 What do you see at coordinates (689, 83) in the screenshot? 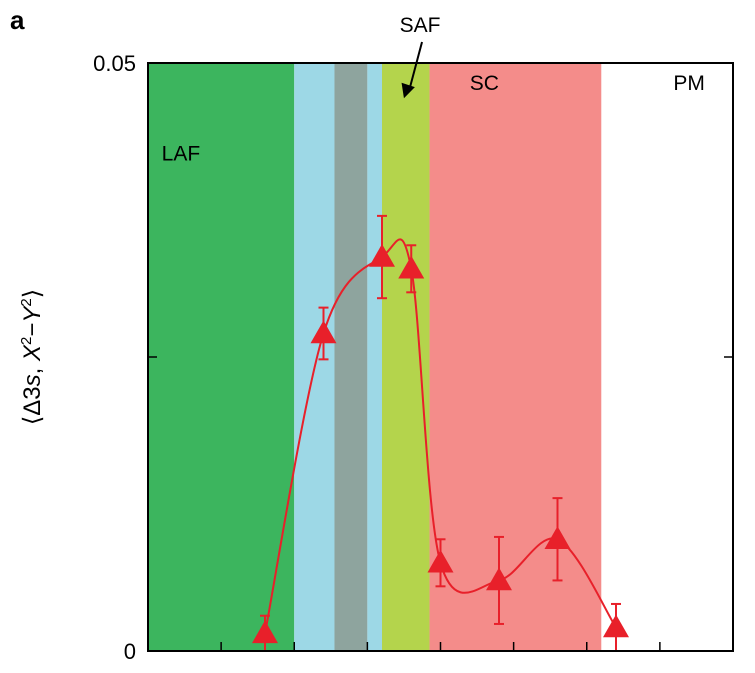
I see `region-label-pm: PM` at bounding box center [689, 83].